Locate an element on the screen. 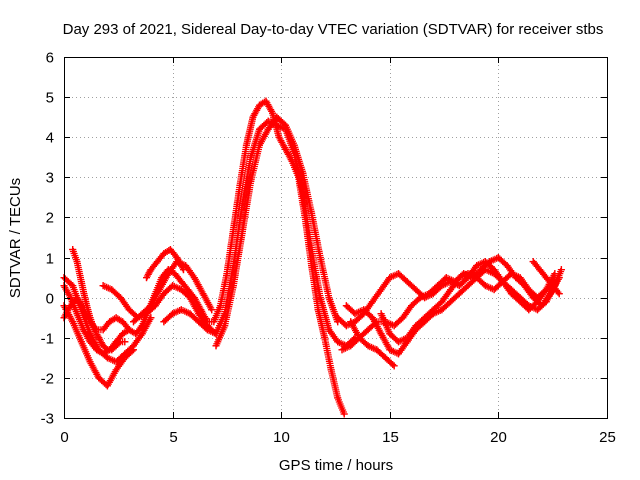 The image size is (640, 480). x-axis-label: GPS time / hours is located at coordinates (336, 465).